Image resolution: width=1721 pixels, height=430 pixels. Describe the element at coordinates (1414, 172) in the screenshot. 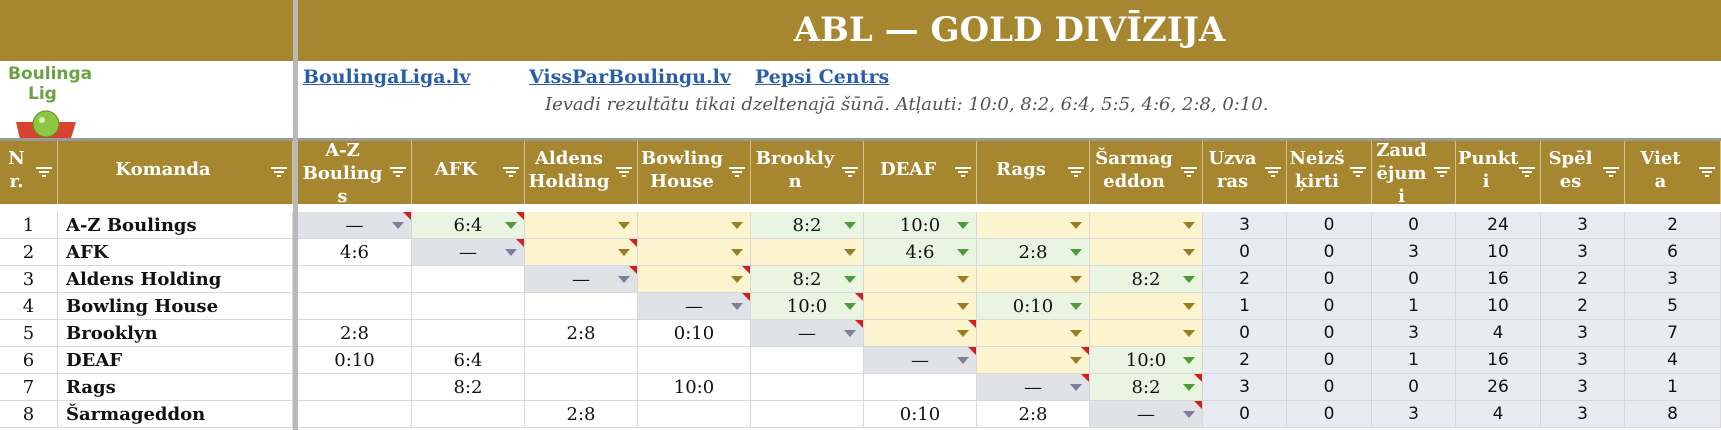

I see `column-header-12: Zaud ējum i` at that location.